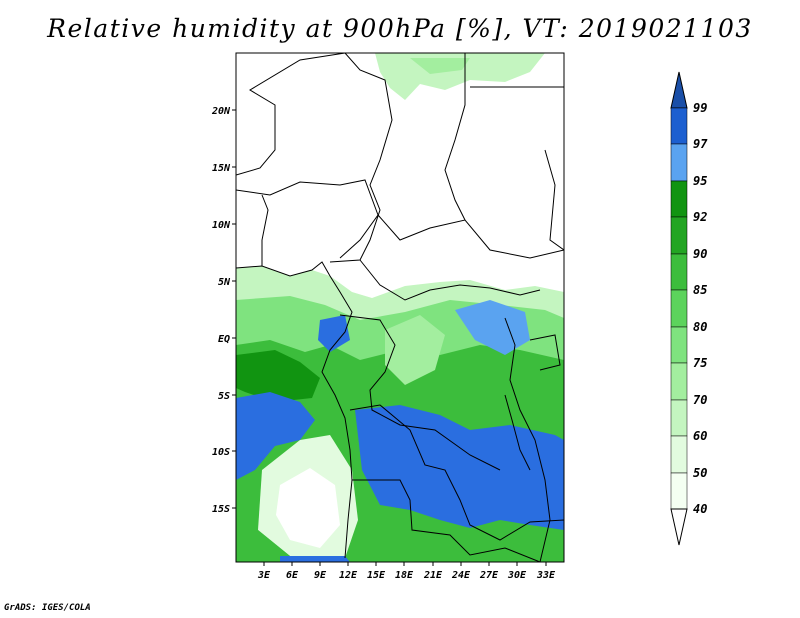 The height and width of the screenshot is (618, 800). What do you see at coordinates (546, 575) in the screenshot?
I see `lon-label-33e: 33E` at bounding box center [546, 575].